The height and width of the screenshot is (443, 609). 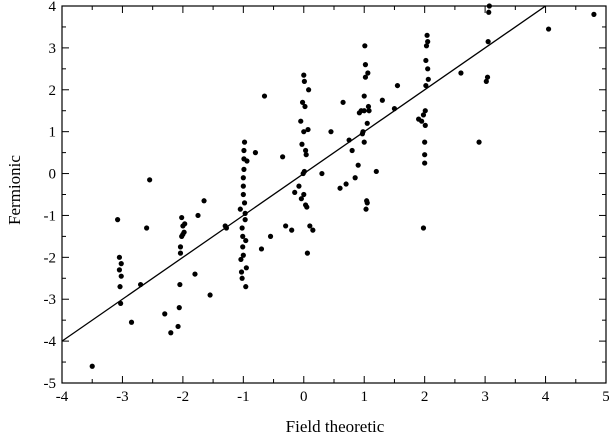 I want to click on x-tick-label: -2, so click(x=183, y=397).